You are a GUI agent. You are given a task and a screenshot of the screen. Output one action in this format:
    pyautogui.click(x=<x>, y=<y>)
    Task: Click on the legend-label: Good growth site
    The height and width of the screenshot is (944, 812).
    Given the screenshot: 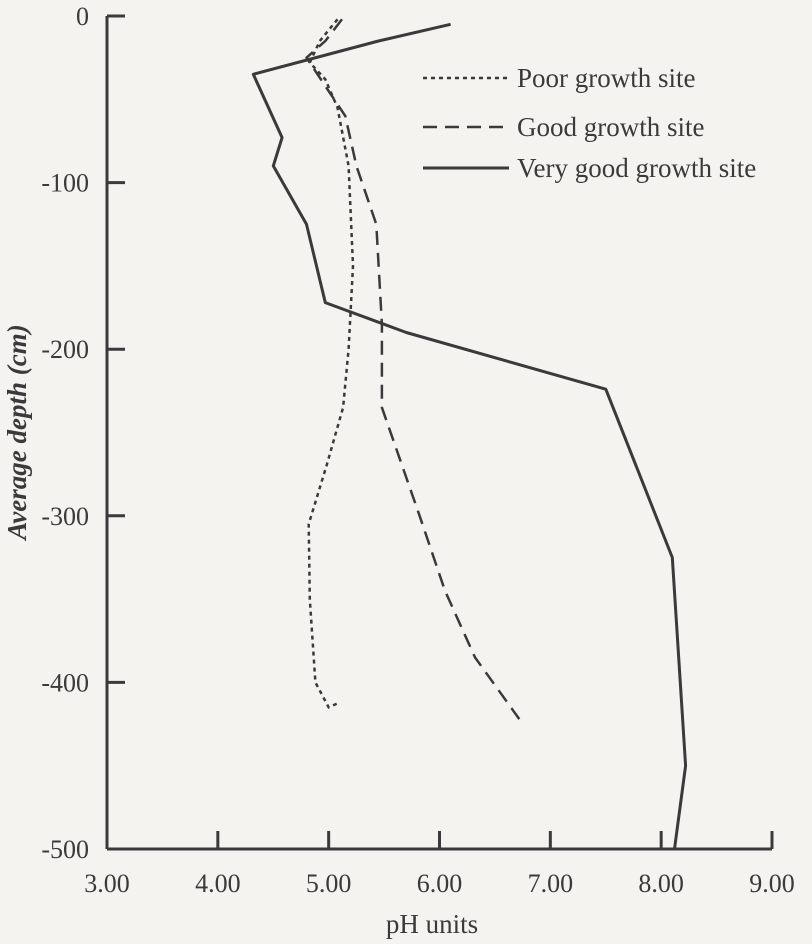 What is the action you would take?
    pyautogui.click(x=611, y=127)
    